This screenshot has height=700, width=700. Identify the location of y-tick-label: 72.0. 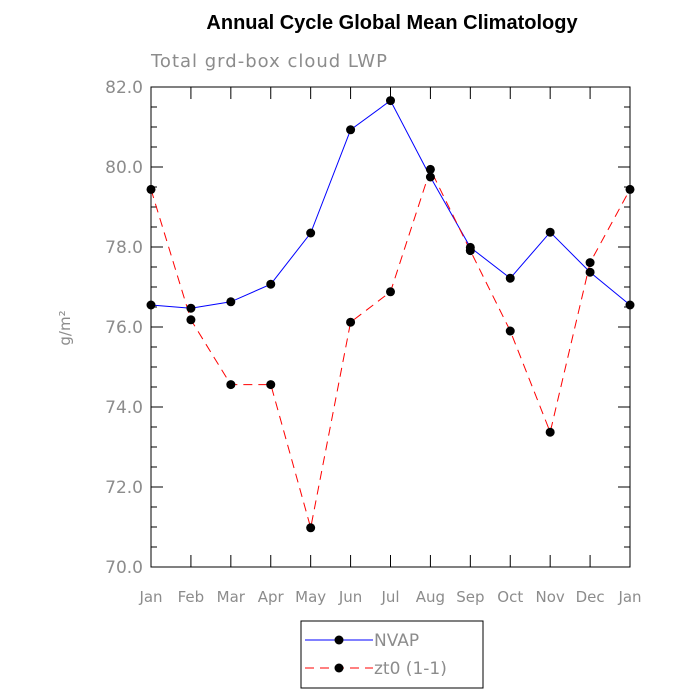
(124, 488).